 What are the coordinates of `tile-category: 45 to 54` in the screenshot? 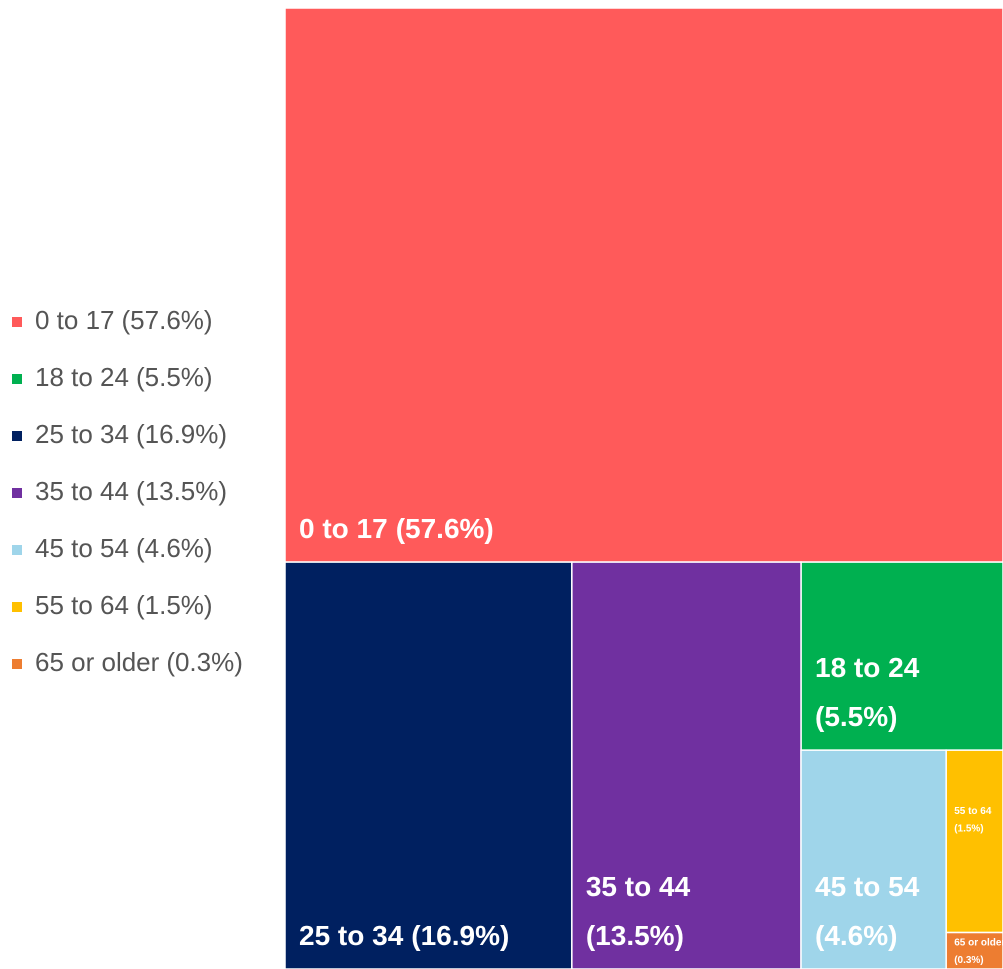 It's located at (867, 886).